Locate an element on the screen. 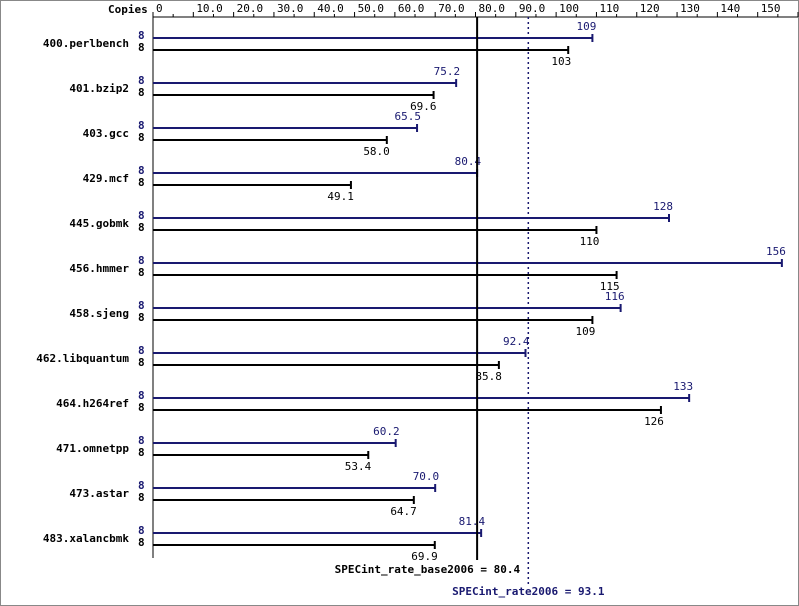  value-label: 116 is located at coordinates (615, 296).